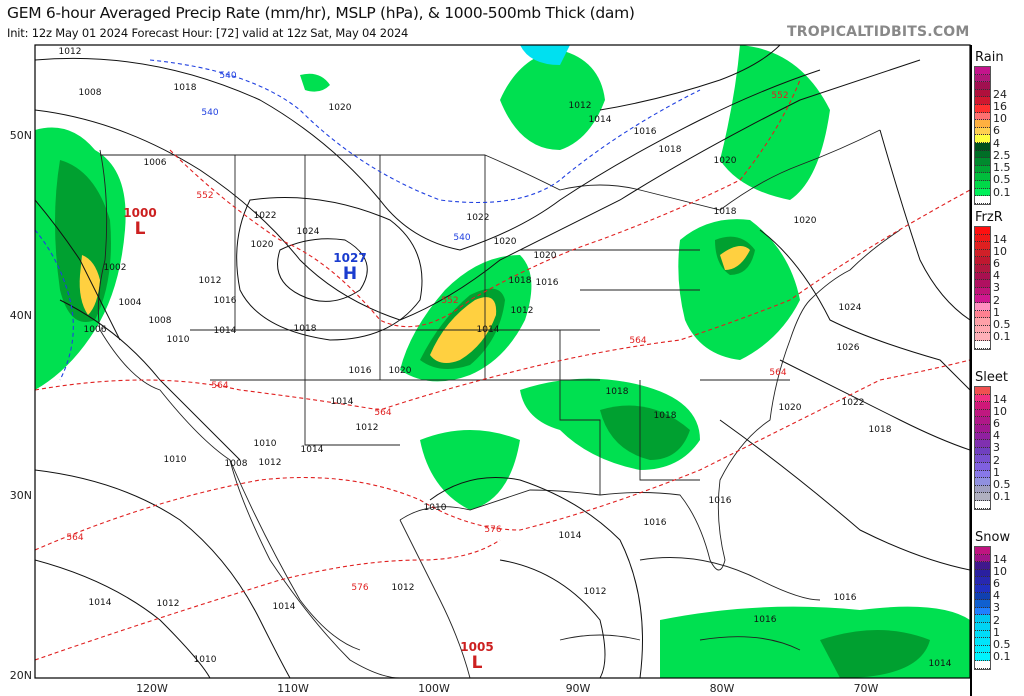 This screenshot has width=1024, height=696. I want to click on pressure-center-value: 1000, so click(139, 213).